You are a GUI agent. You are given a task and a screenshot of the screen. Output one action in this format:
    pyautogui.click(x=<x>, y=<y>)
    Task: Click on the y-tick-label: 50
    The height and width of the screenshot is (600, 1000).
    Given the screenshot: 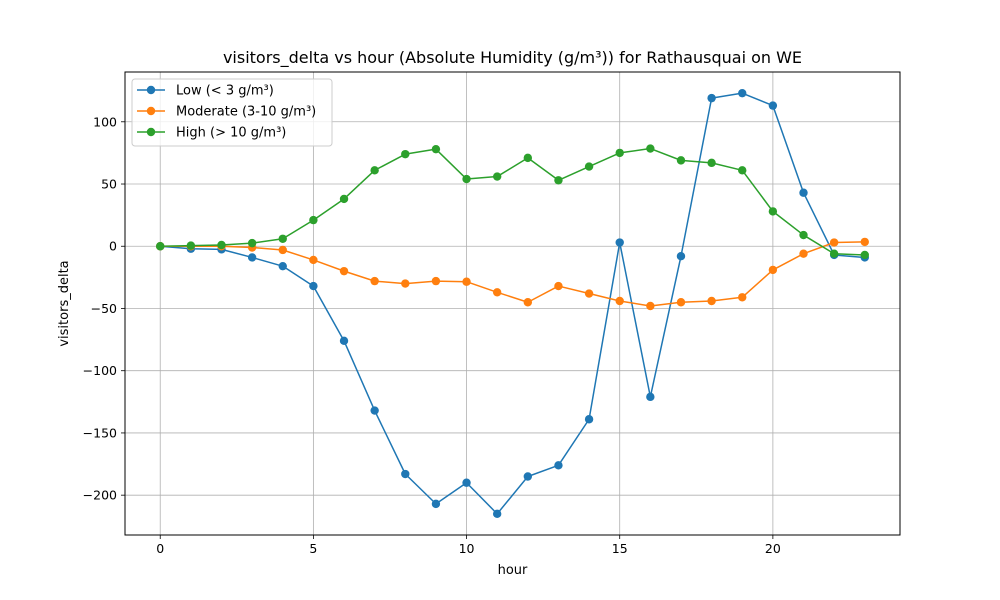 What is the action you would take?
    pyautogui.click(x=109, y=184)
    